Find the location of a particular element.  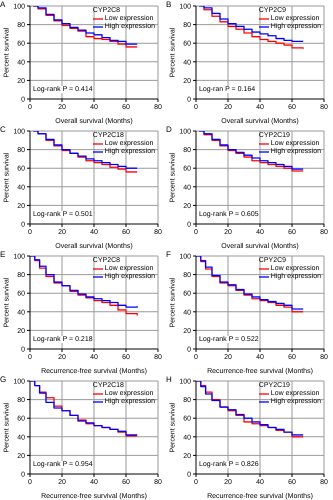

chart-title: D is located at coordinates (169, 129).